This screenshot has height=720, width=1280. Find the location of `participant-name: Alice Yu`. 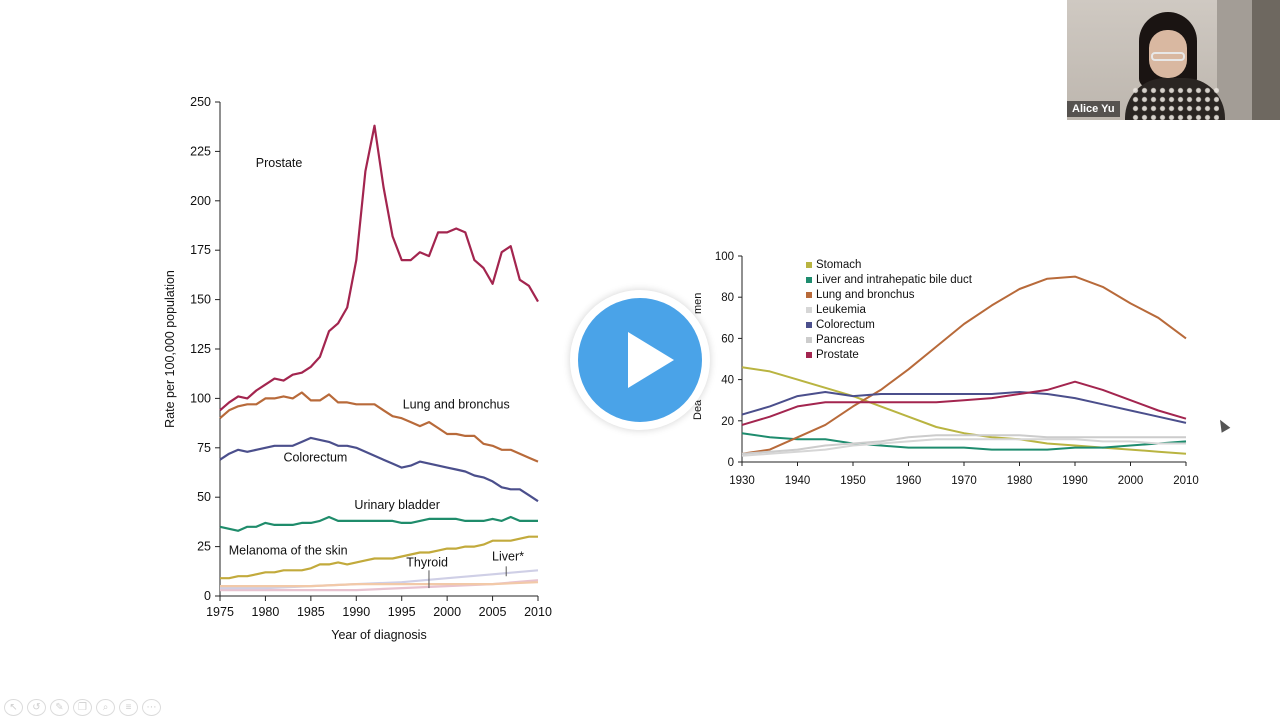

participant-name: Alice Yu is located at coordinates (1093, 109).